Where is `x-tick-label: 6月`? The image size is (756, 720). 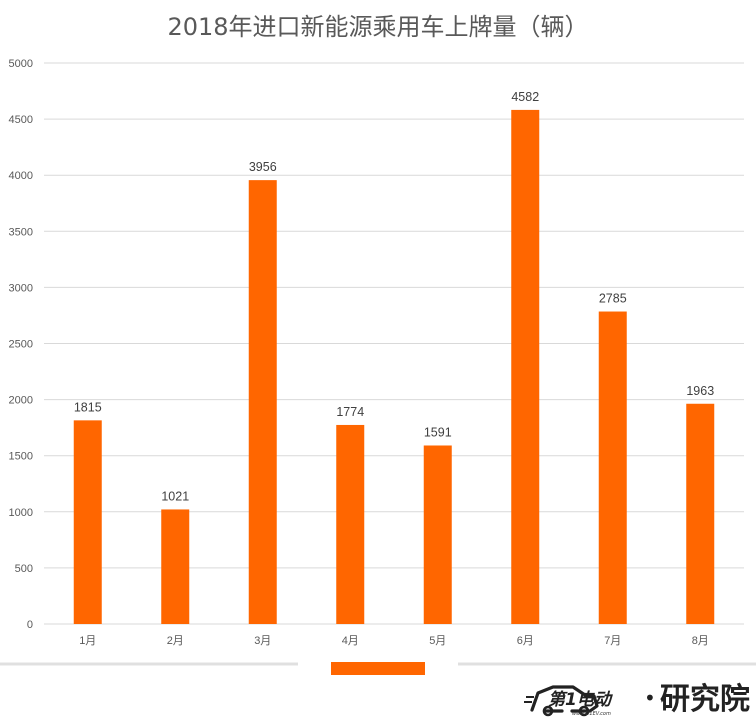 x-tick-label: 6月 is located at coordinates (525, 641).